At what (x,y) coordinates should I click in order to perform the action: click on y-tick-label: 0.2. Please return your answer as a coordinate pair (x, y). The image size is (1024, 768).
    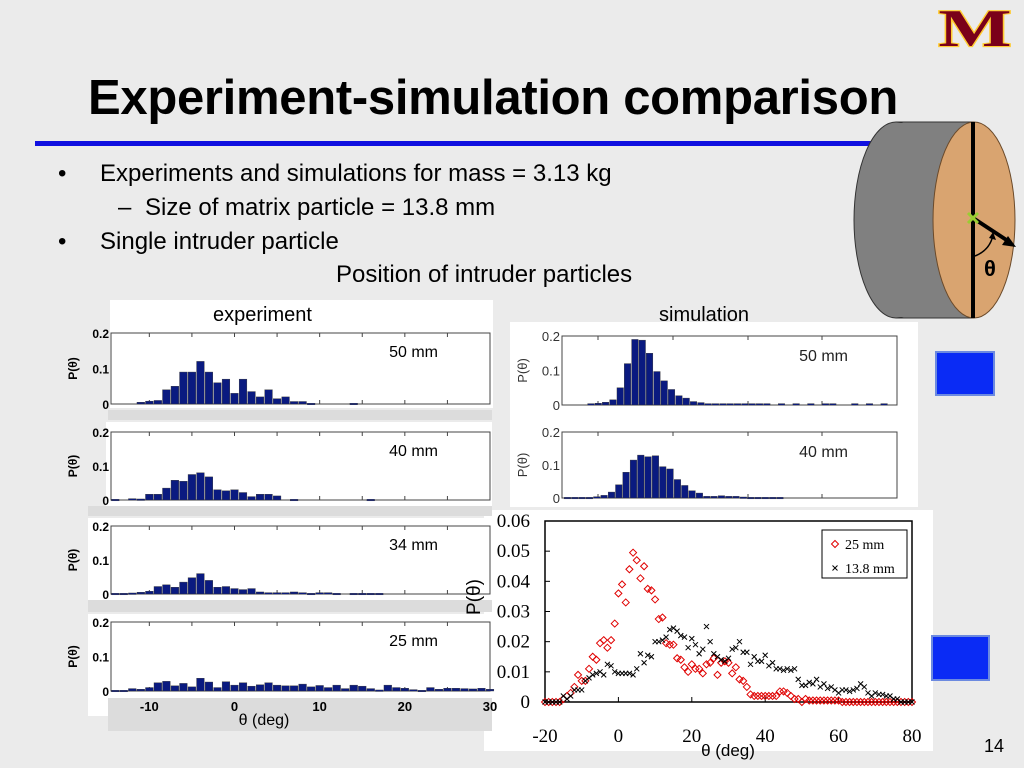
    Looking at the image, I should click on (100, 623).